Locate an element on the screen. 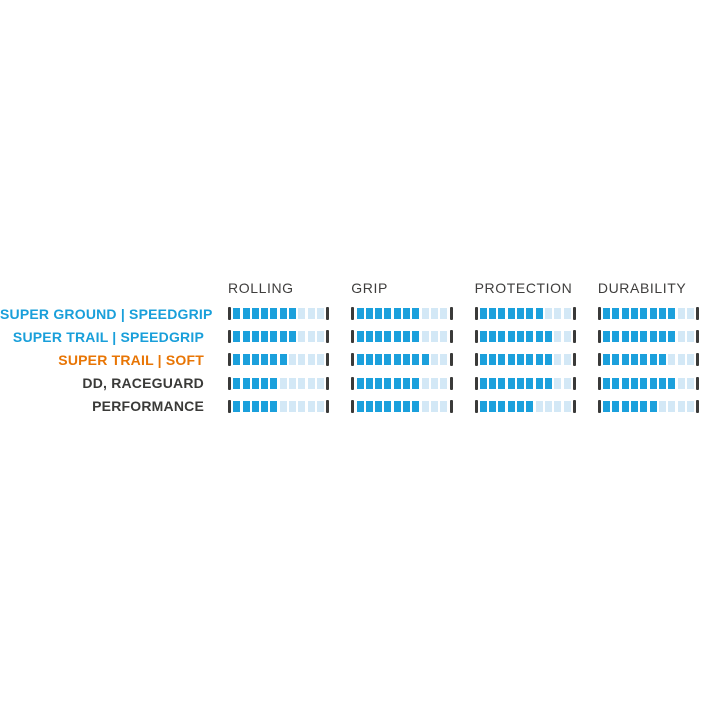 This screenshot has height=708, width=708. rating-bar-protection is located at coordinates (513, 337).